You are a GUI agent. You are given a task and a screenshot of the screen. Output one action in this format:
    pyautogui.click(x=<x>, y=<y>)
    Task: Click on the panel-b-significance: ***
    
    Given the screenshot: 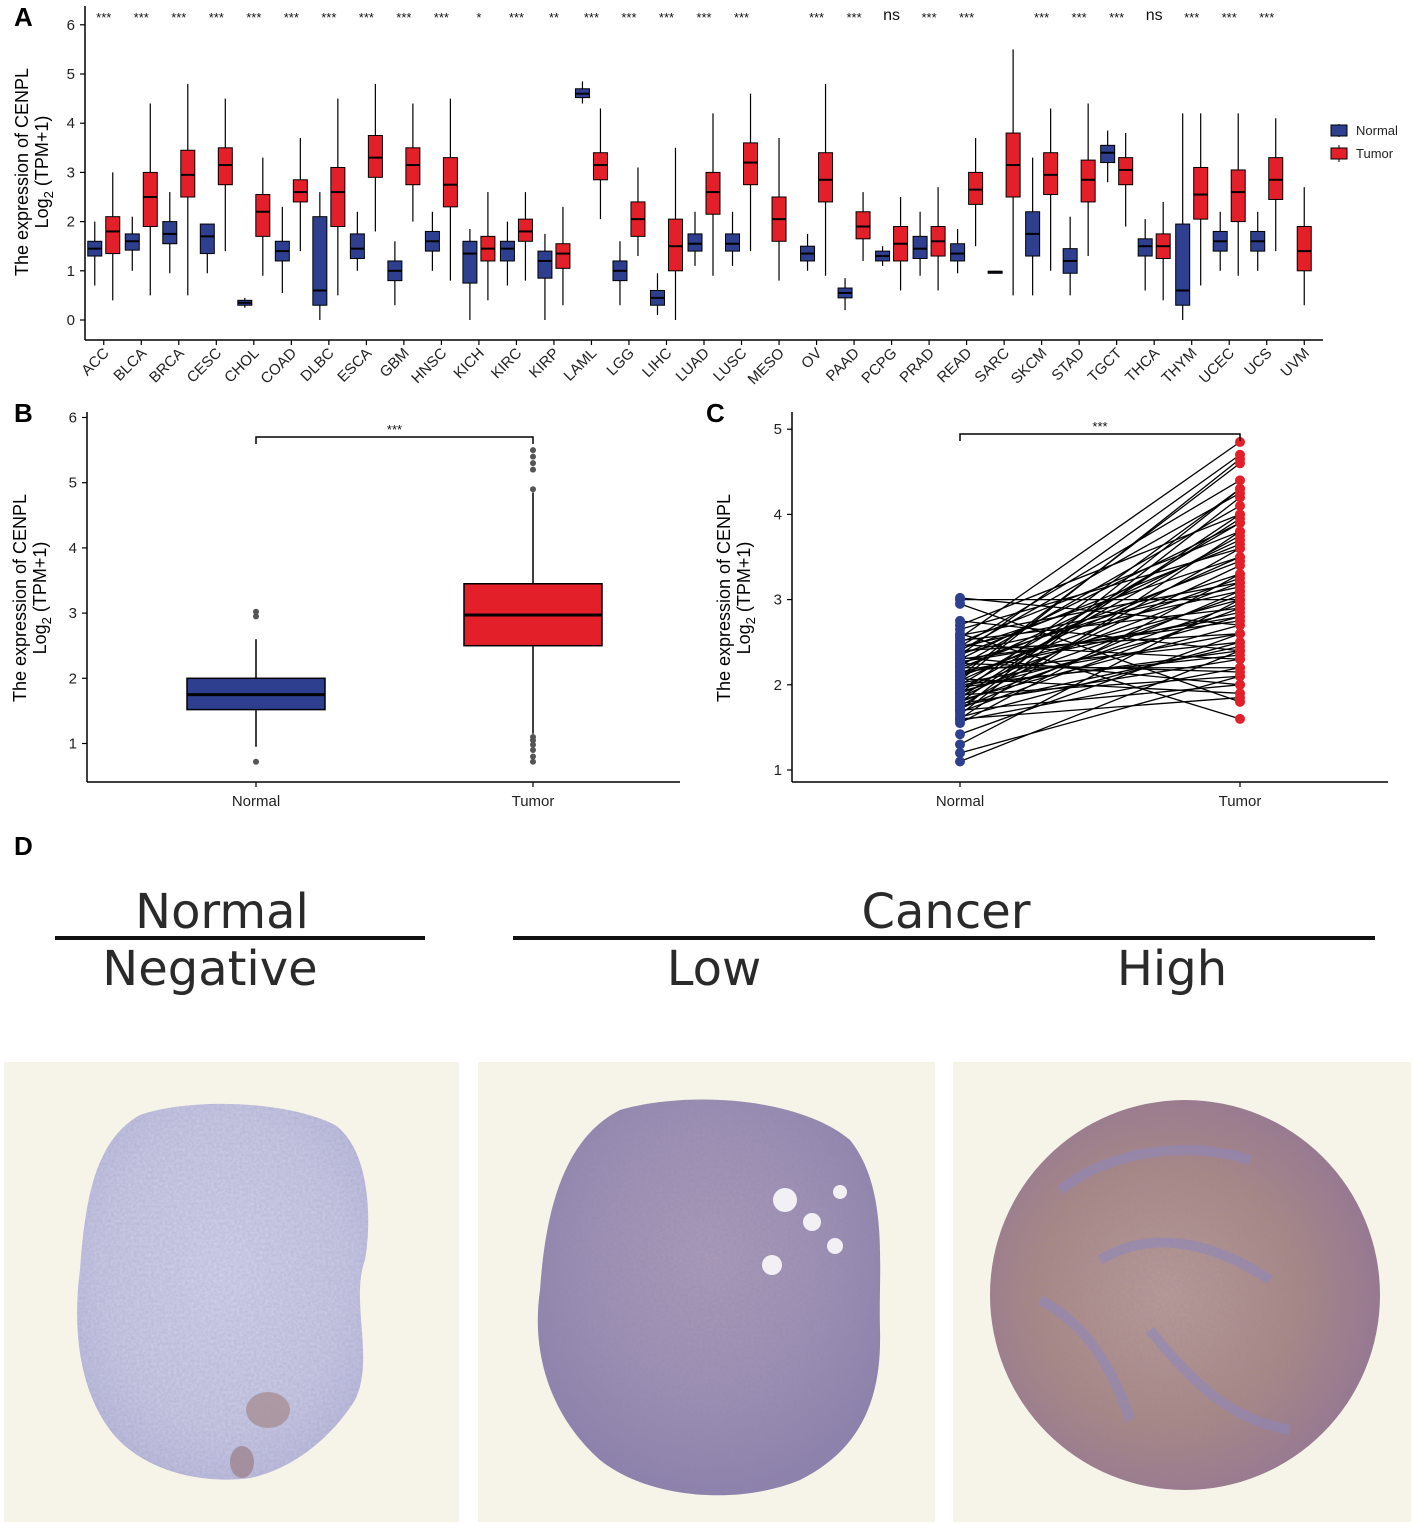 What is the action you would take?
    pyautogui.click(x=394, y=429)
    